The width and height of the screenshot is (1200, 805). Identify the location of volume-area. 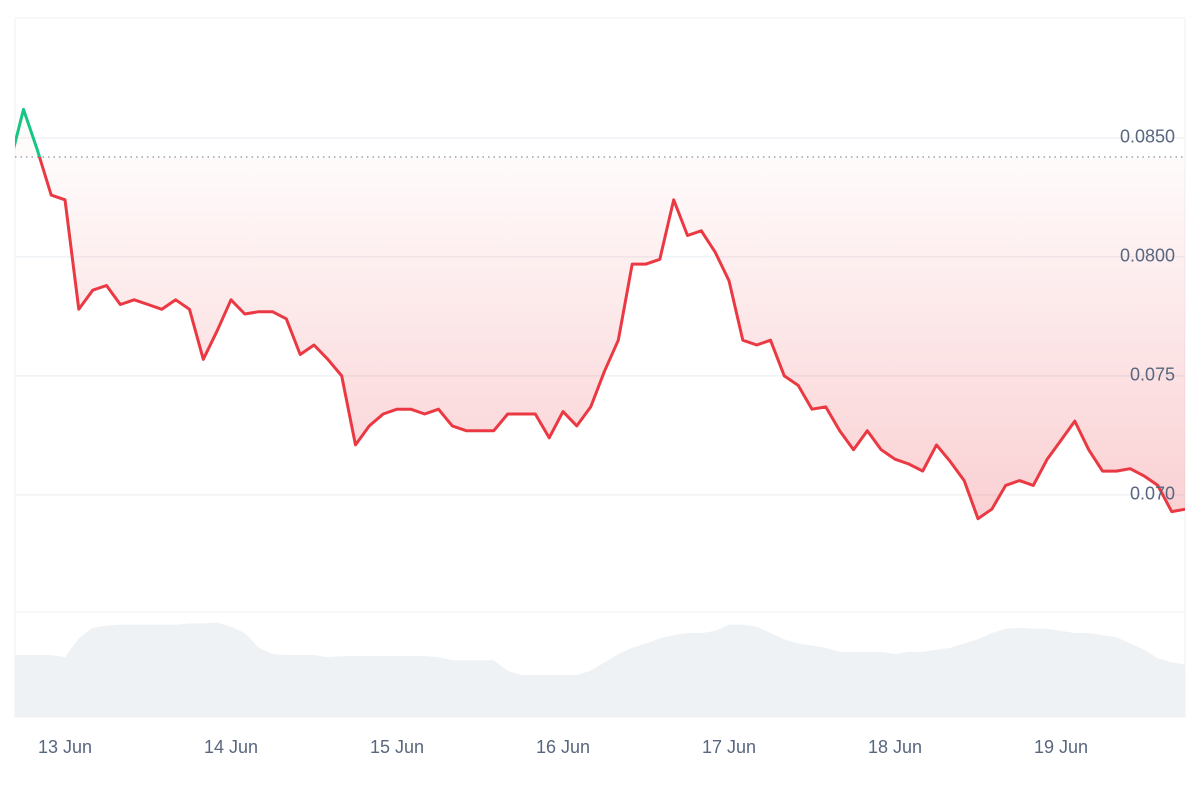
(600, 669).